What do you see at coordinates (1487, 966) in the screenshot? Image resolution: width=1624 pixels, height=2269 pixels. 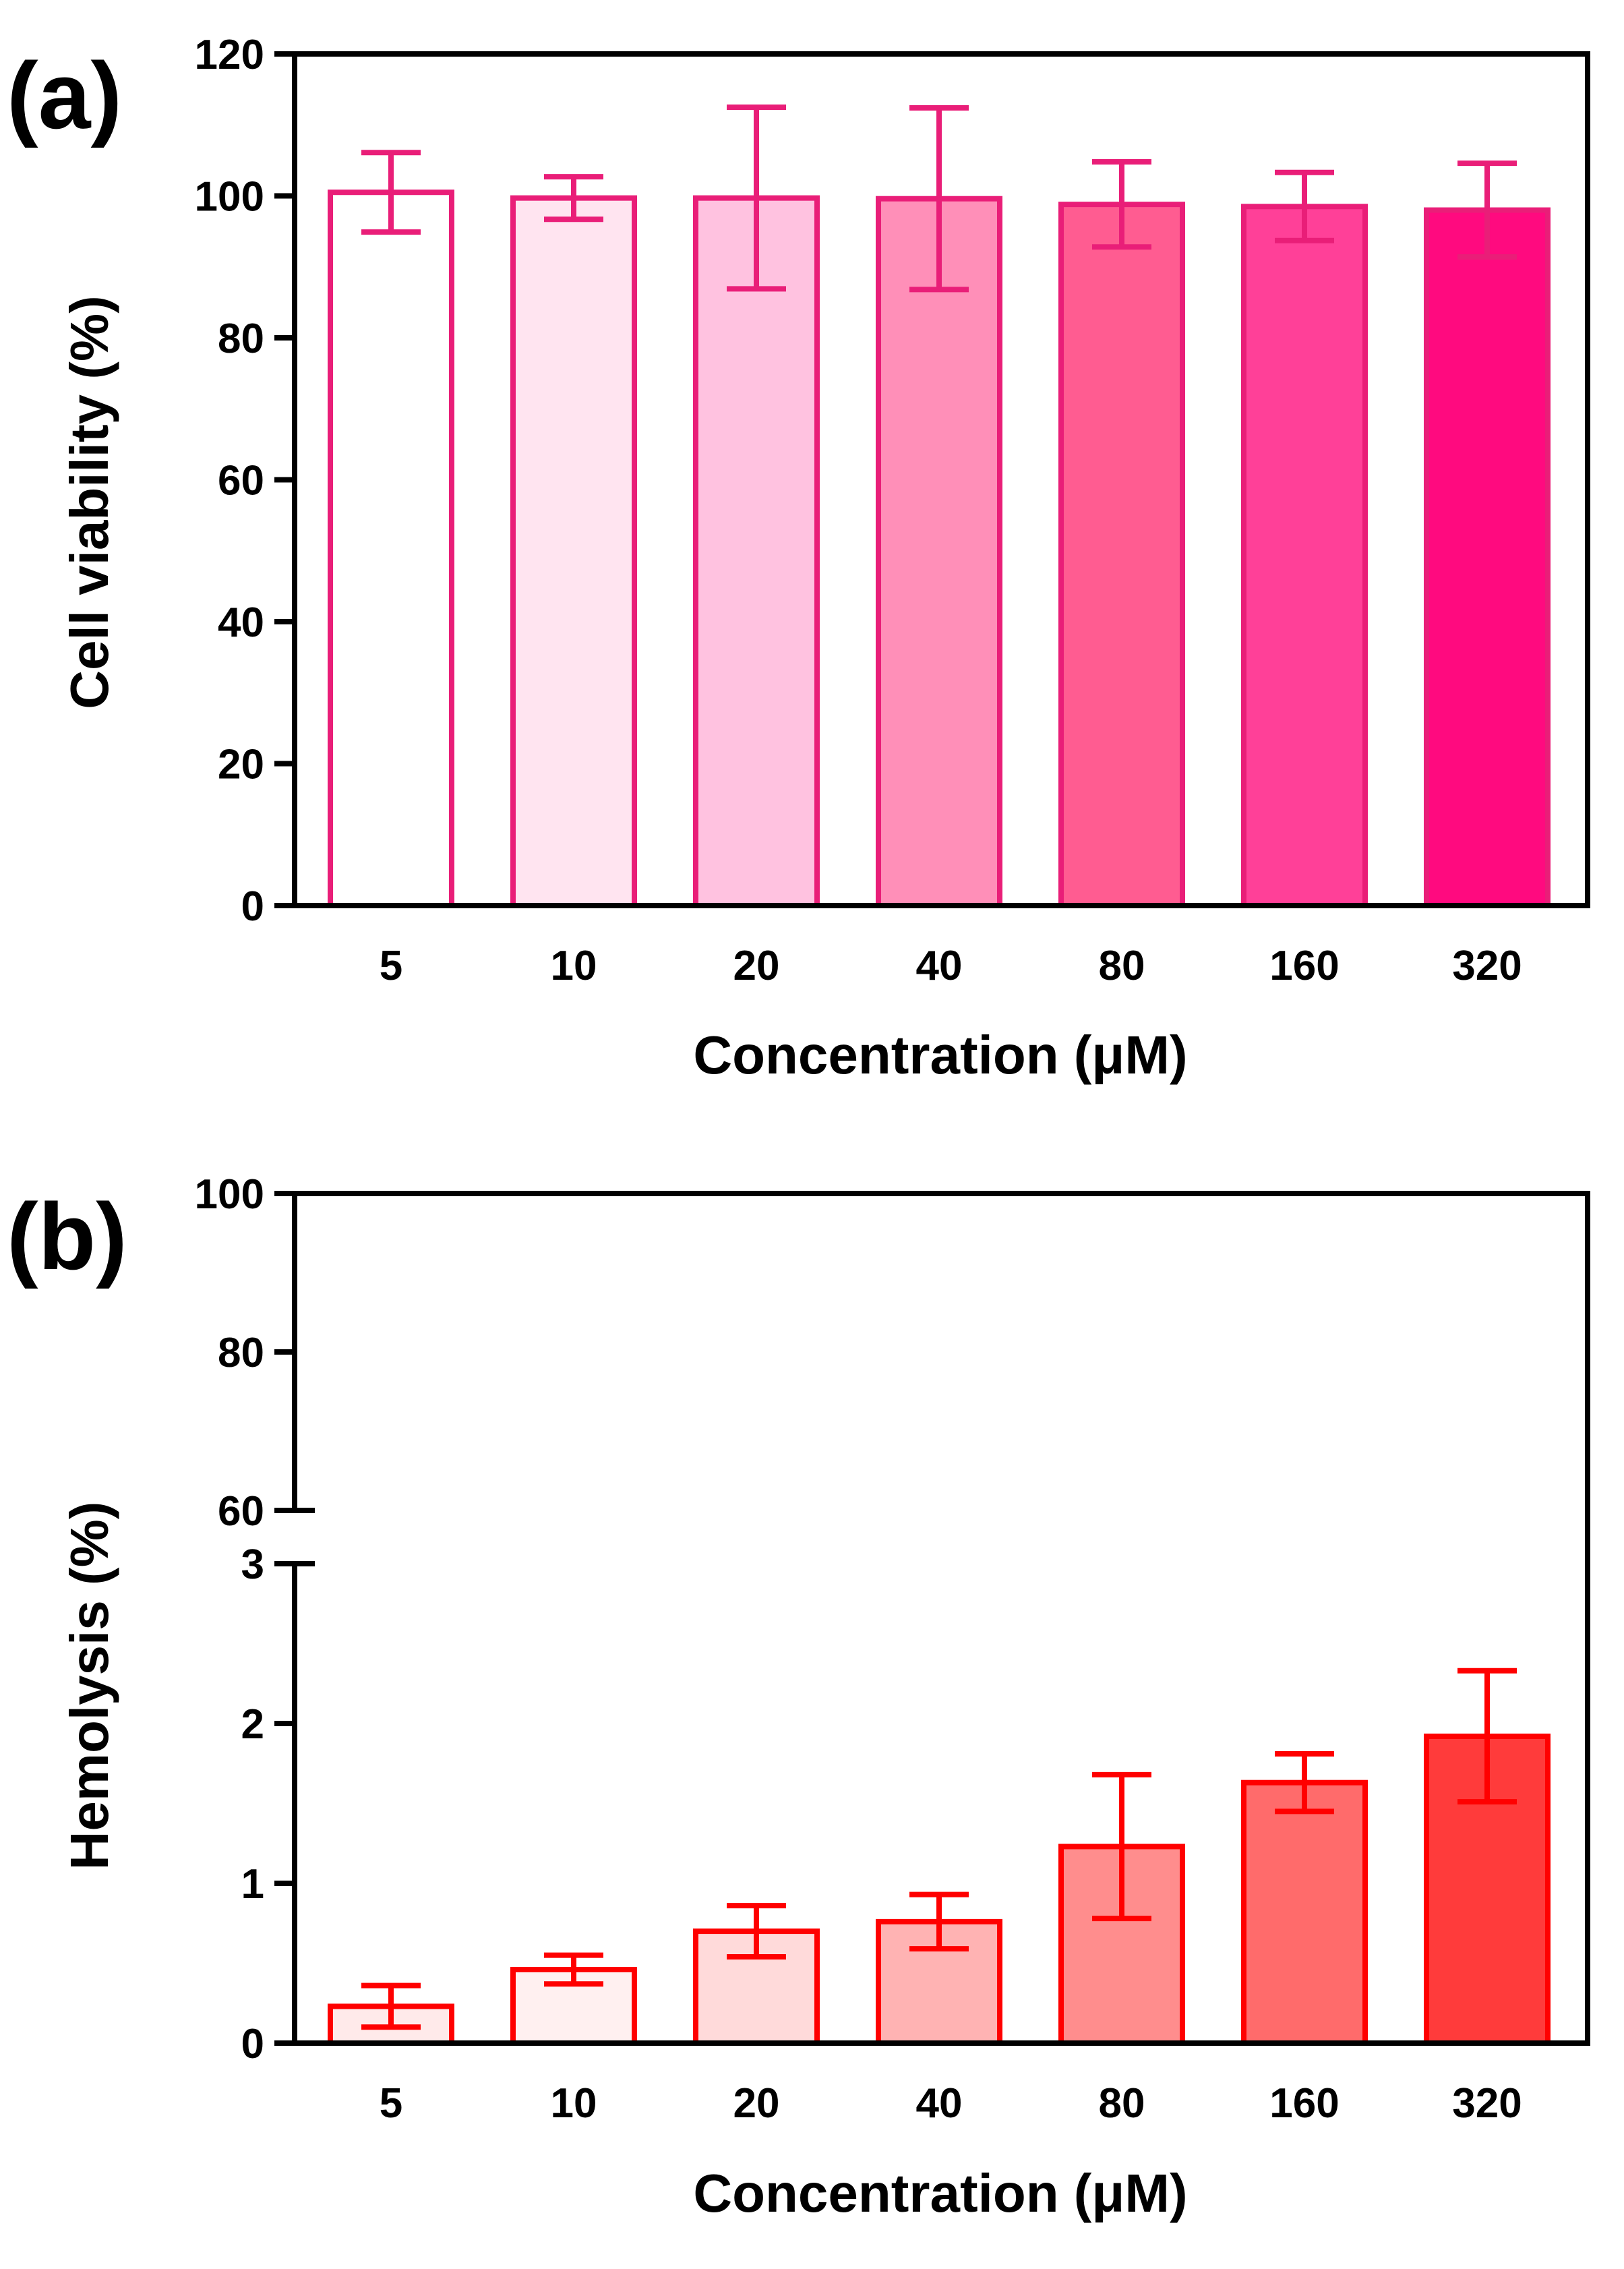 I see `x-tick-label-a-320: 320` at bounding box center [1487, 966].